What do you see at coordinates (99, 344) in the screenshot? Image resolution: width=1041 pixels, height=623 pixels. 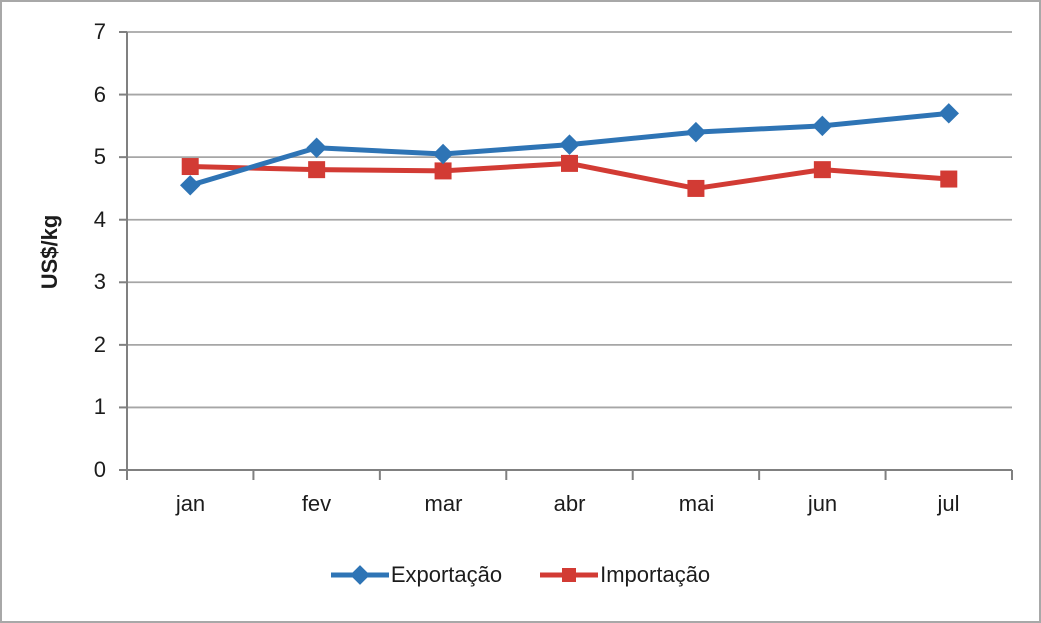 I see `y-tick-label: 2` at bounding box center [99, 344].